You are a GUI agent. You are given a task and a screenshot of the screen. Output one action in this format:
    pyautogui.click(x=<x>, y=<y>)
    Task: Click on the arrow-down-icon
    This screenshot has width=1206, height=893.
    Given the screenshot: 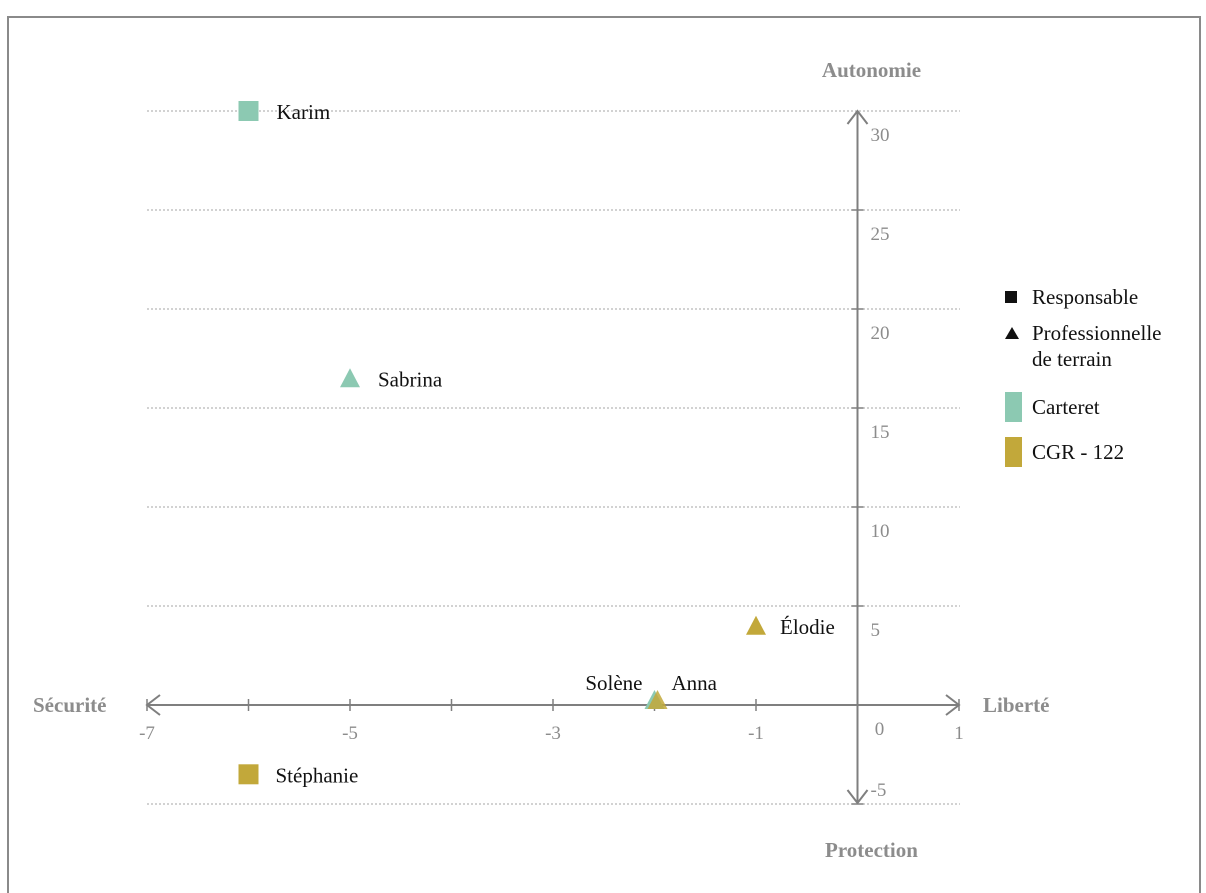 What is the action you would take?
    pyautogui.click(x=857, y=797)
    